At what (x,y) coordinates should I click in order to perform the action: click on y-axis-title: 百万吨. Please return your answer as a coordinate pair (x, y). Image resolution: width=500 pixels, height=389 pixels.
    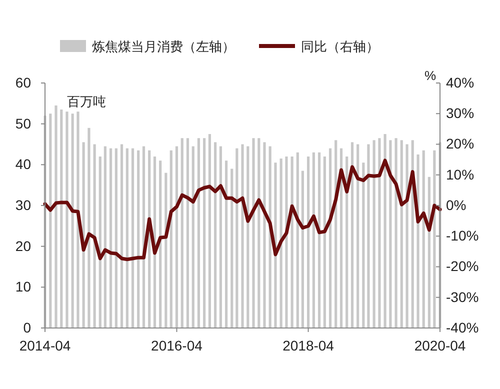
    Looking at the image, I should click on (86, 101).